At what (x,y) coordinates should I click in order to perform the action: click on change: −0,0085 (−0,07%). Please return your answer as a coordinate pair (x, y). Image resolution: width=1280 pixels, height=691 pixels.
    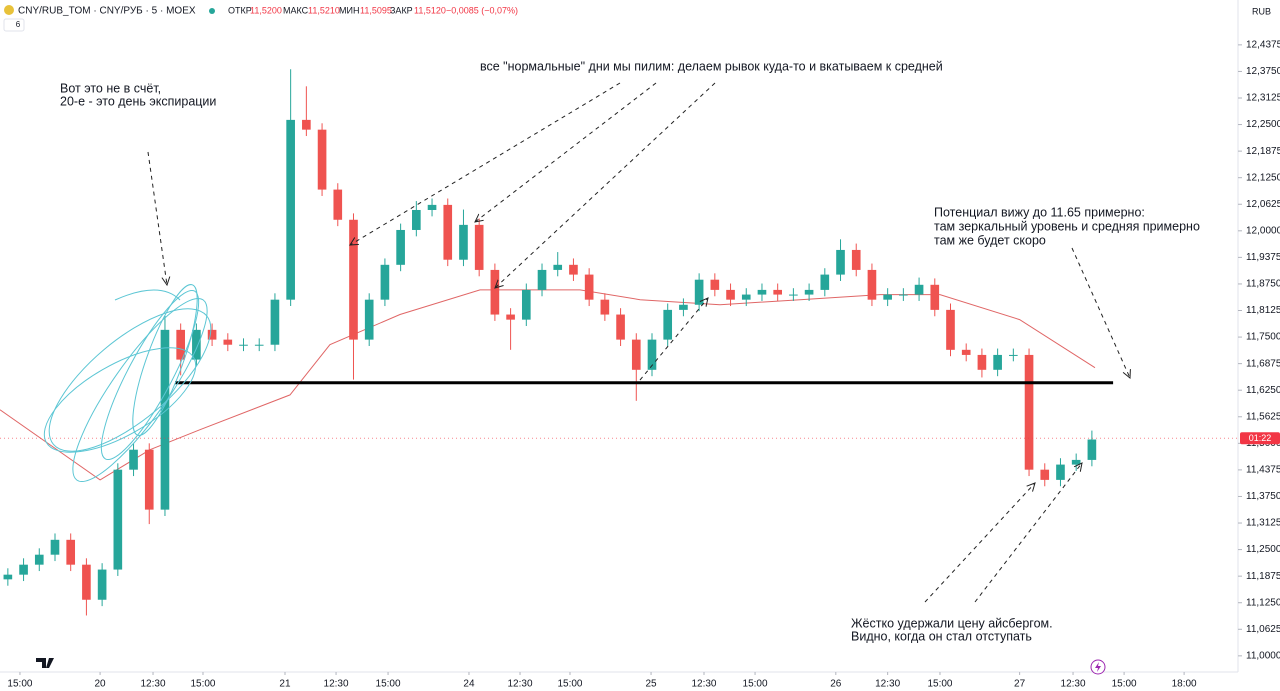
    Looking at the image, I should click on (482, 10).